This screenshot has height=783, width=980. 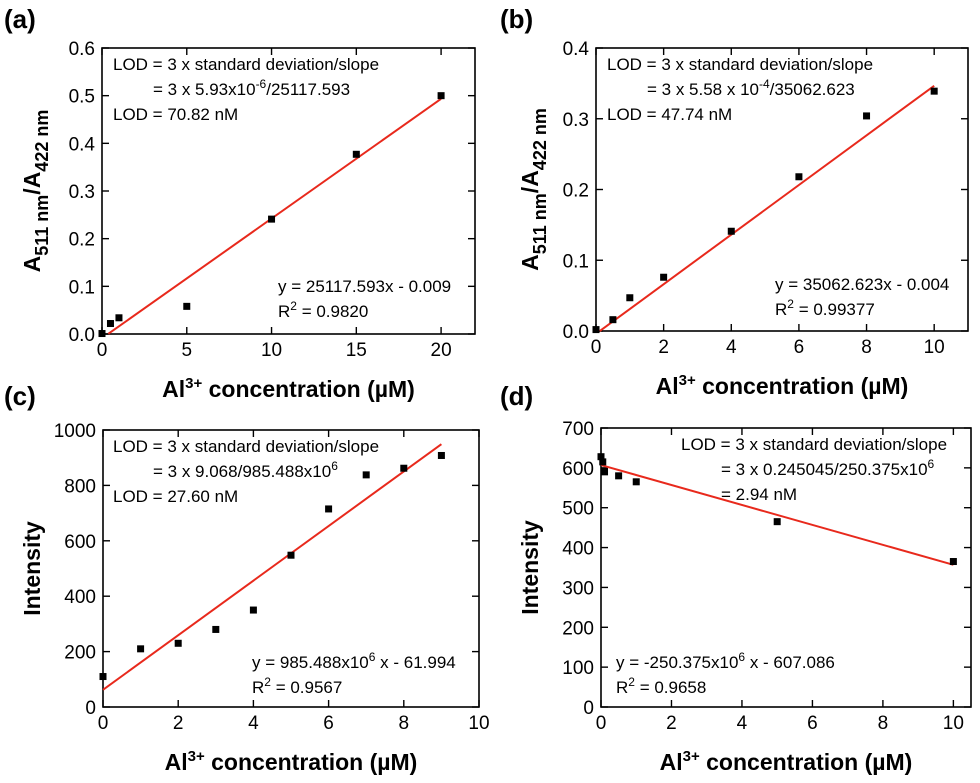 I want to click on y-tick-label: 400, so click(x=80, y=597).